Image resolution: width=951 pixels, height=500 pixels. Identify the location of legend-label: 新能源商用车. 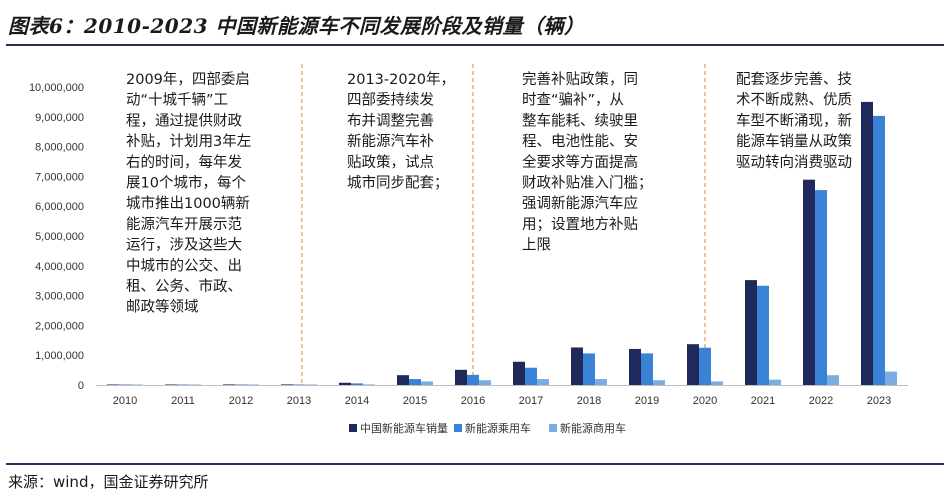
(593, 428).